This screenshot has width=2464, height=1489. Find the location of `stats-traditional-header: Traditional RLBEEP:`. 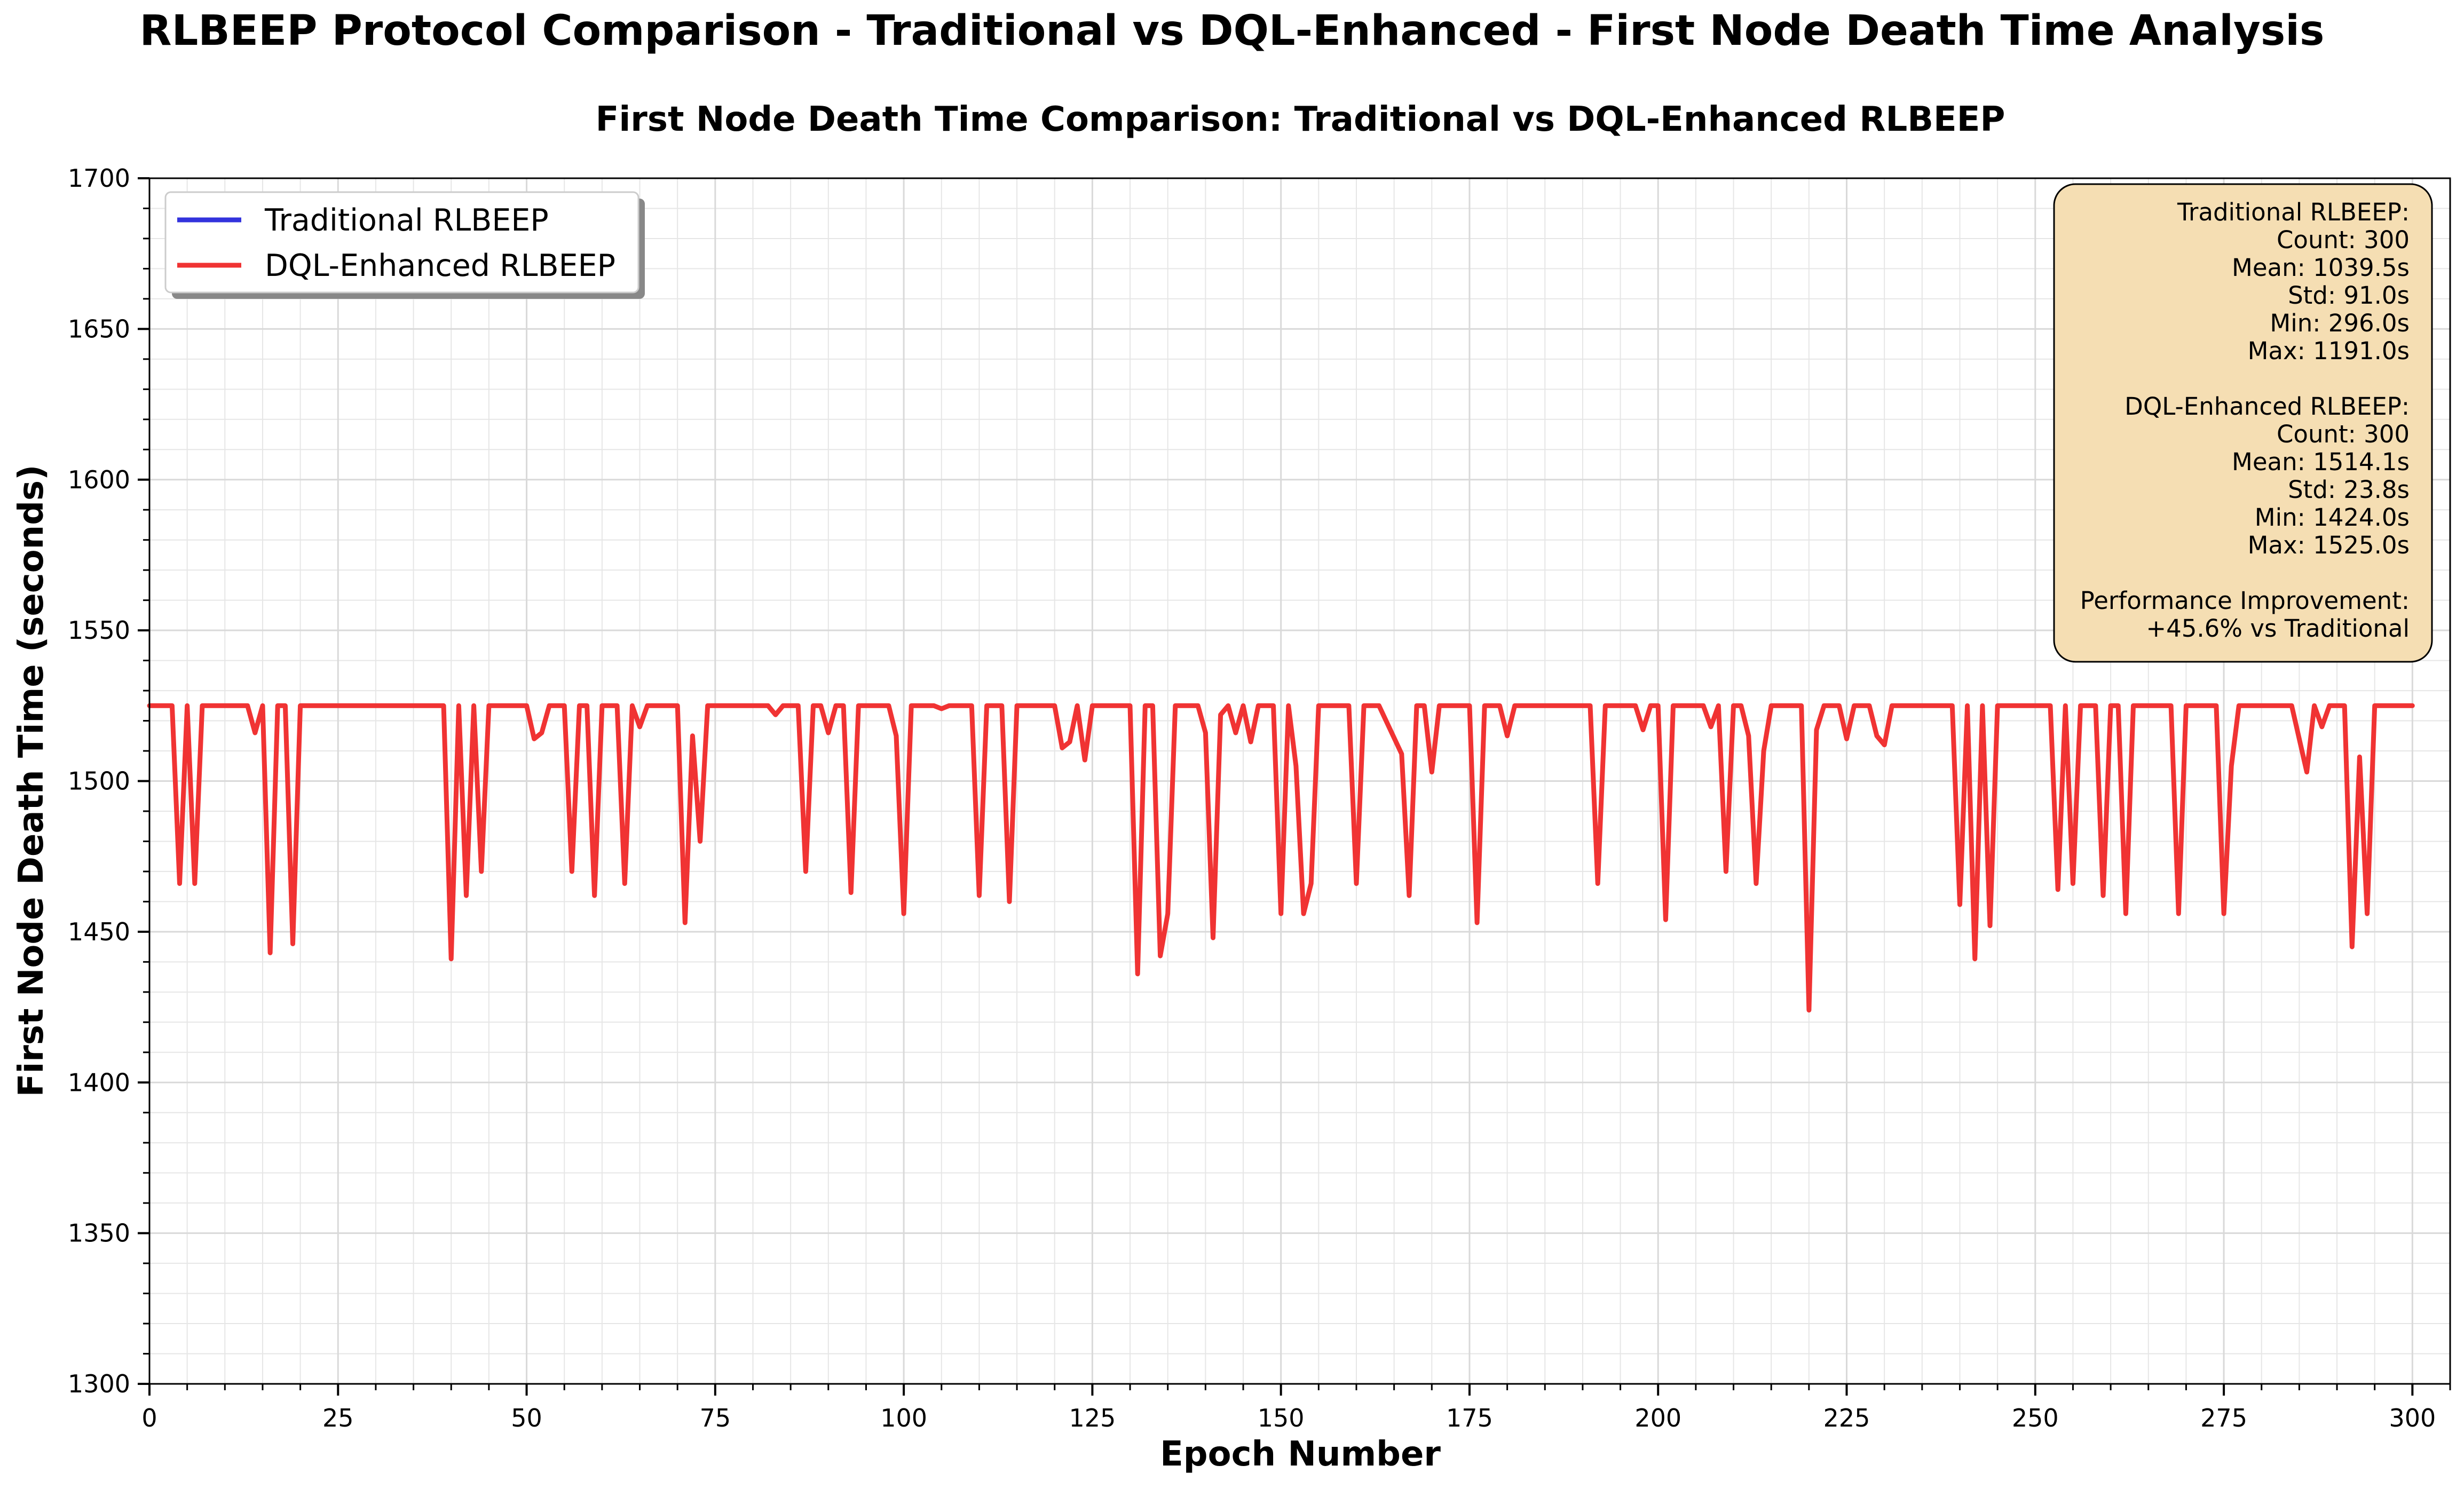

stats-traditional-header: Traditional RLBEEP: is located at coordinates (2293, 212).